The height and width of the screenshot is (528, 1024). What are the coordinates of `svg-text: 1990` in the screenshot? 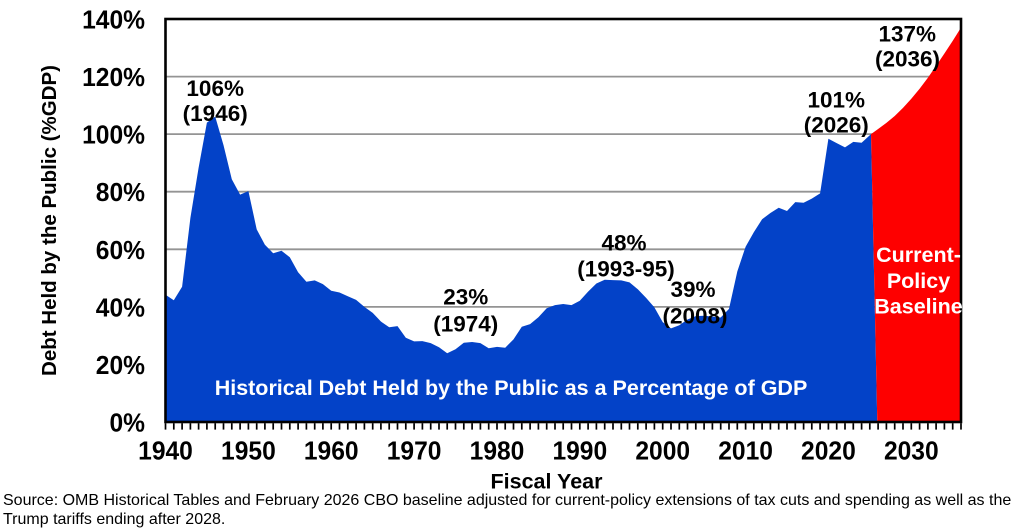 It's located at (579, 450).